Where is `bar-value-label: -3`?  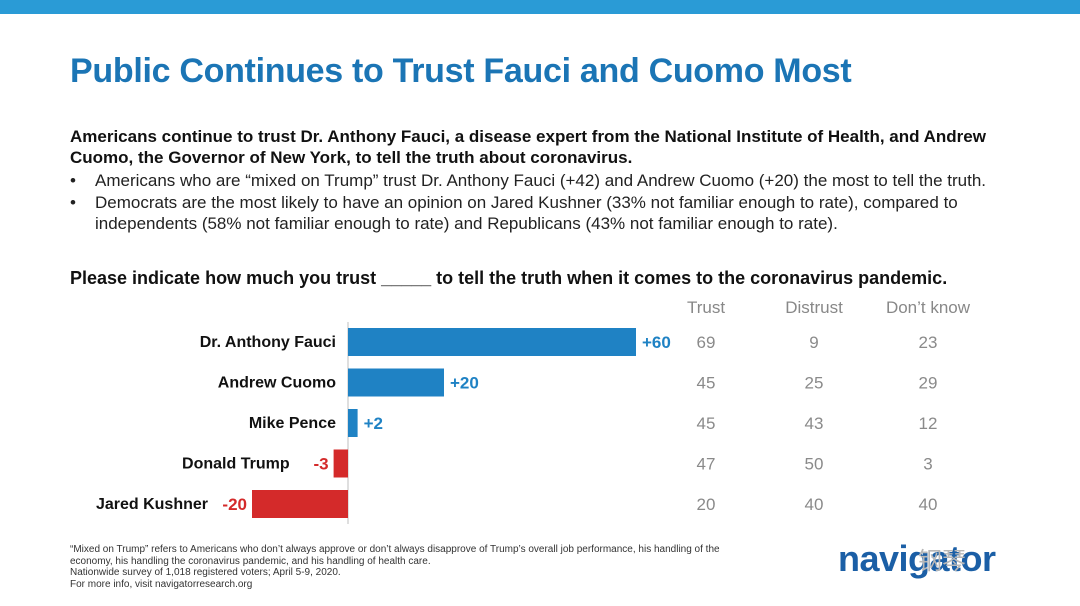
bar-value-label: -3 is located at coordinates (320, 464).